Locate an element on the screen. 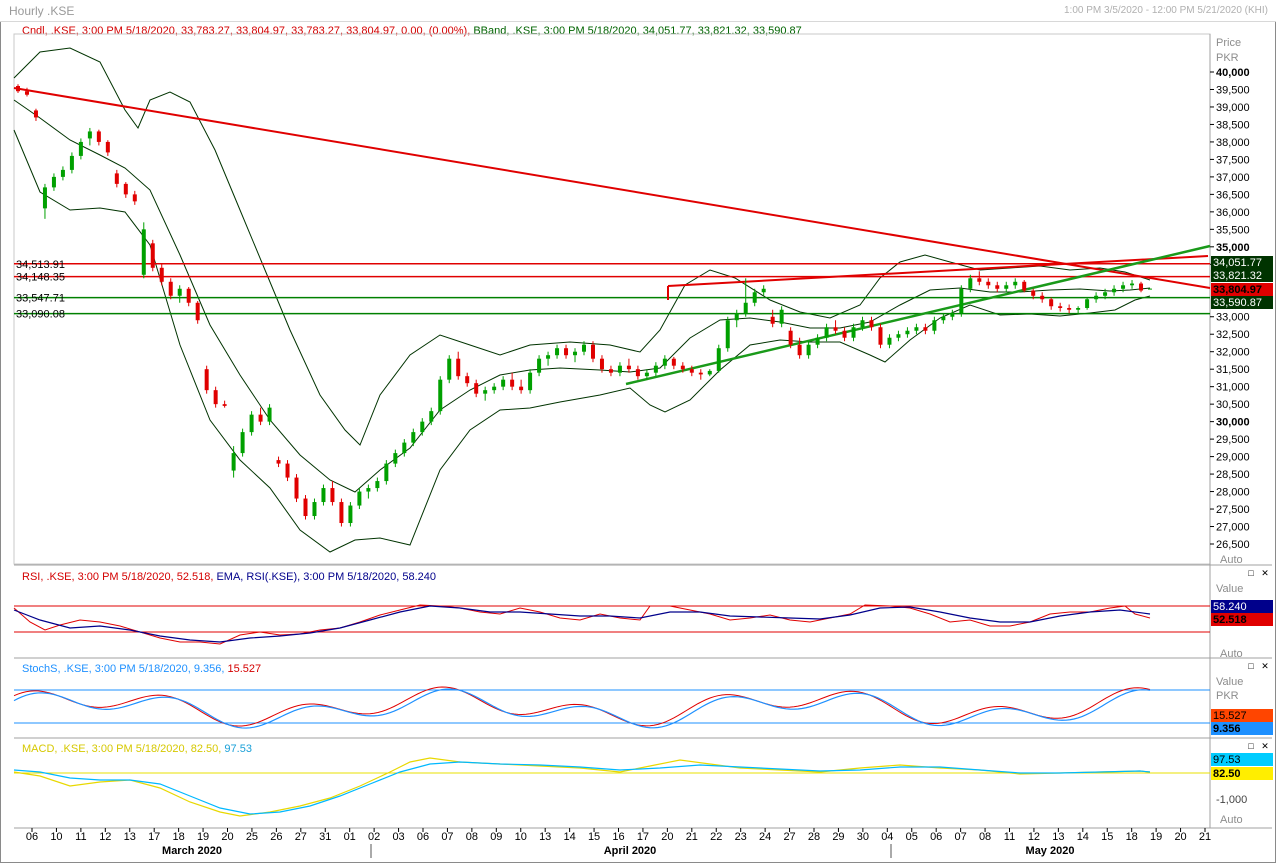 This screenshot has width=1276, height=863. price-tick-label: 36,000 is located at coordinates (1233, 213).